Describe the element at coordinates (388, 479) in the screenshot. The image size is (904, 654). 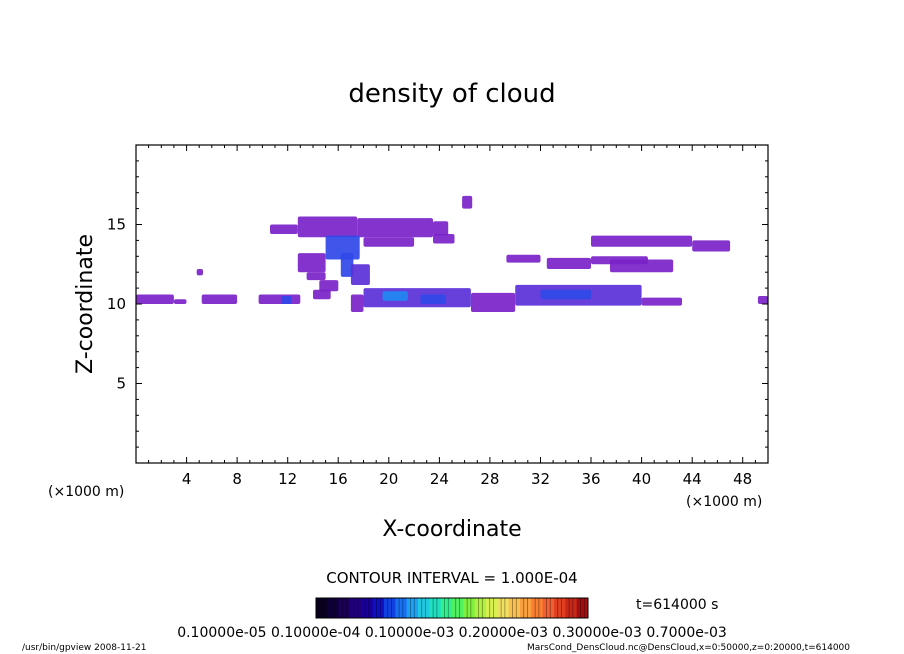
I see `x-tick-label: 20` at that location.